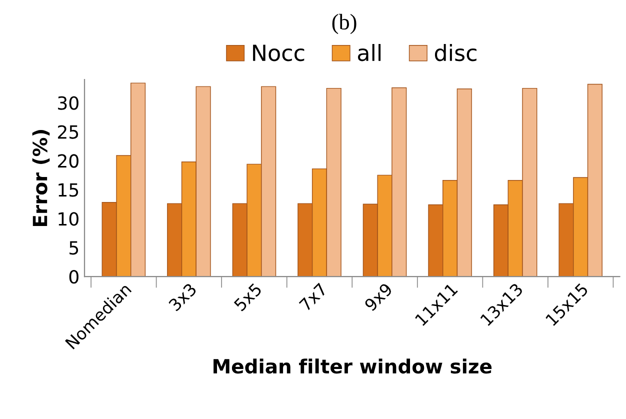 The height and width of the screenshot is (419, 626). Describe the element at coordinates (313, 297) in the screenshot. I see `x-tick-label: 7x7` at that location.